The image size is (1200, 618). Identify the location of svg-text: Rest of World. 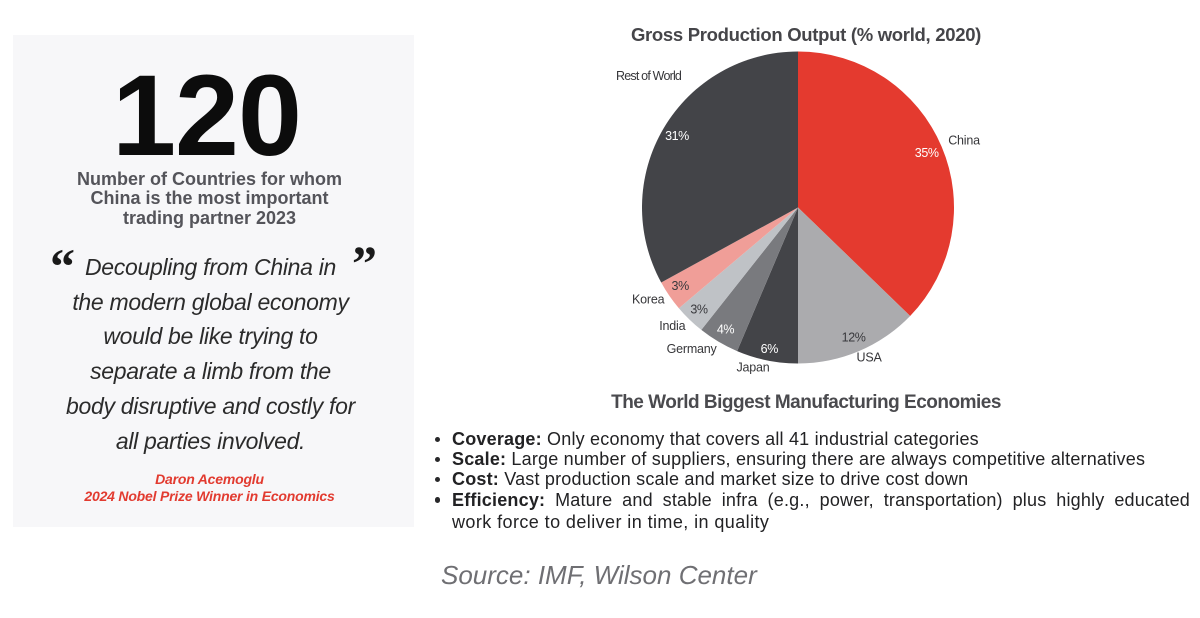
(649, 76).